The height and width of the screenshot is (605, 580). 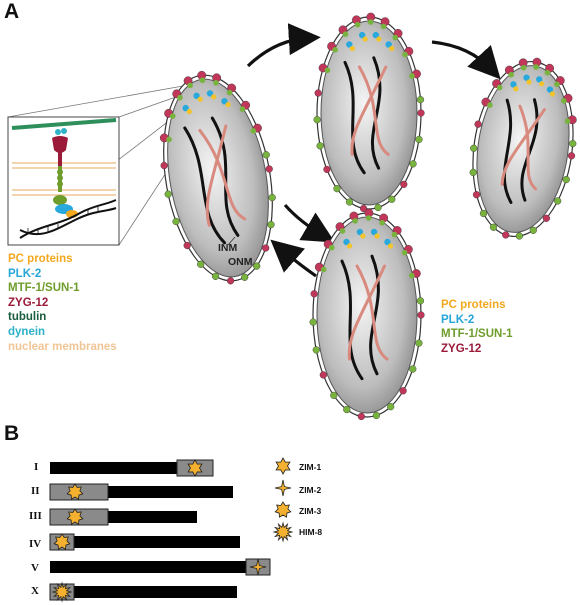 What do you see at coordinates (311, 532) in the screenshot?
I see `zim-legend-label: HIM-8` at bounding box center [311, 532].